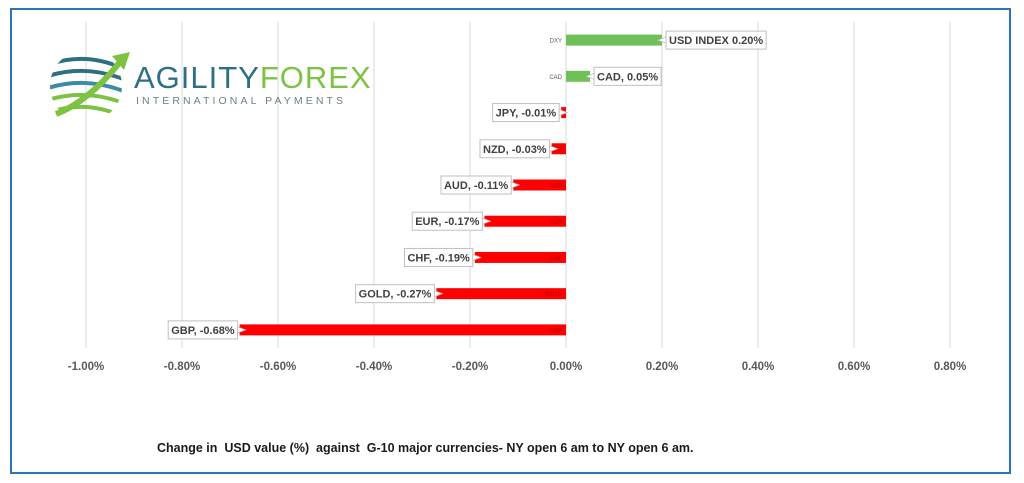 The height and width of the screenshot is (483, 1024). I want to click on x-tick-label: -0.60%, so click(278, 367).